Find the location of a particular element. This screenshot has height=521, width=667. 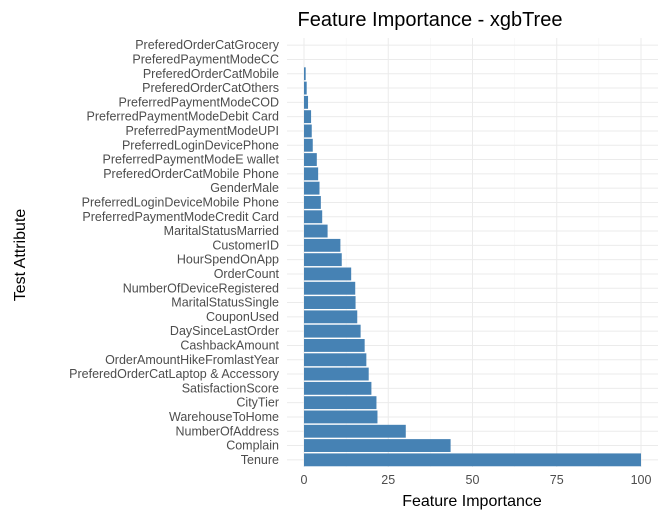

y-tick-label: PreferredLoginDevicePhone is located at coordinates (200, 145).